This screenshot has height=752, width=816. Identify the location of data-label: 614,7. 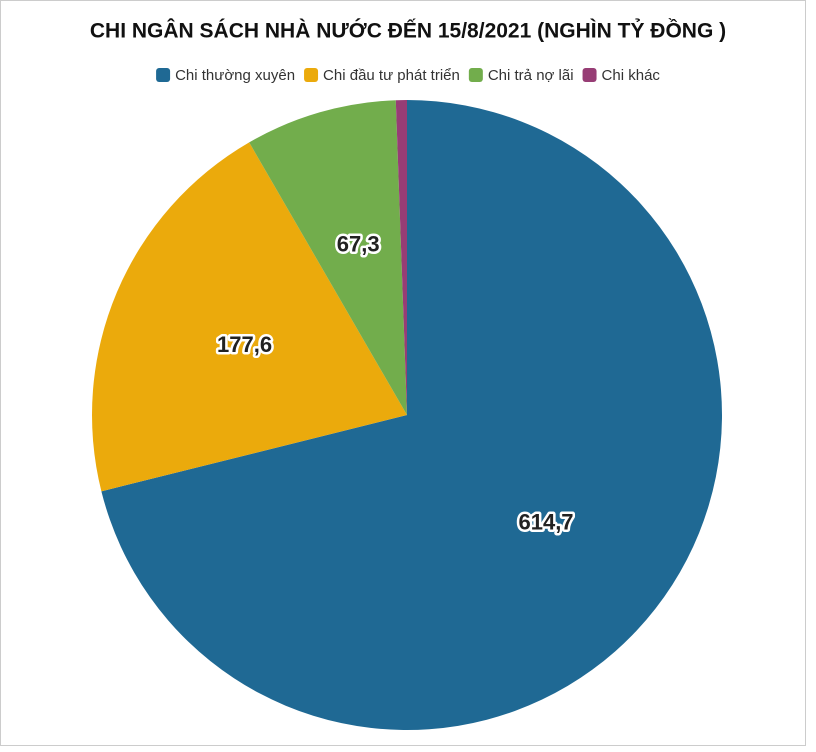
(545, 521).